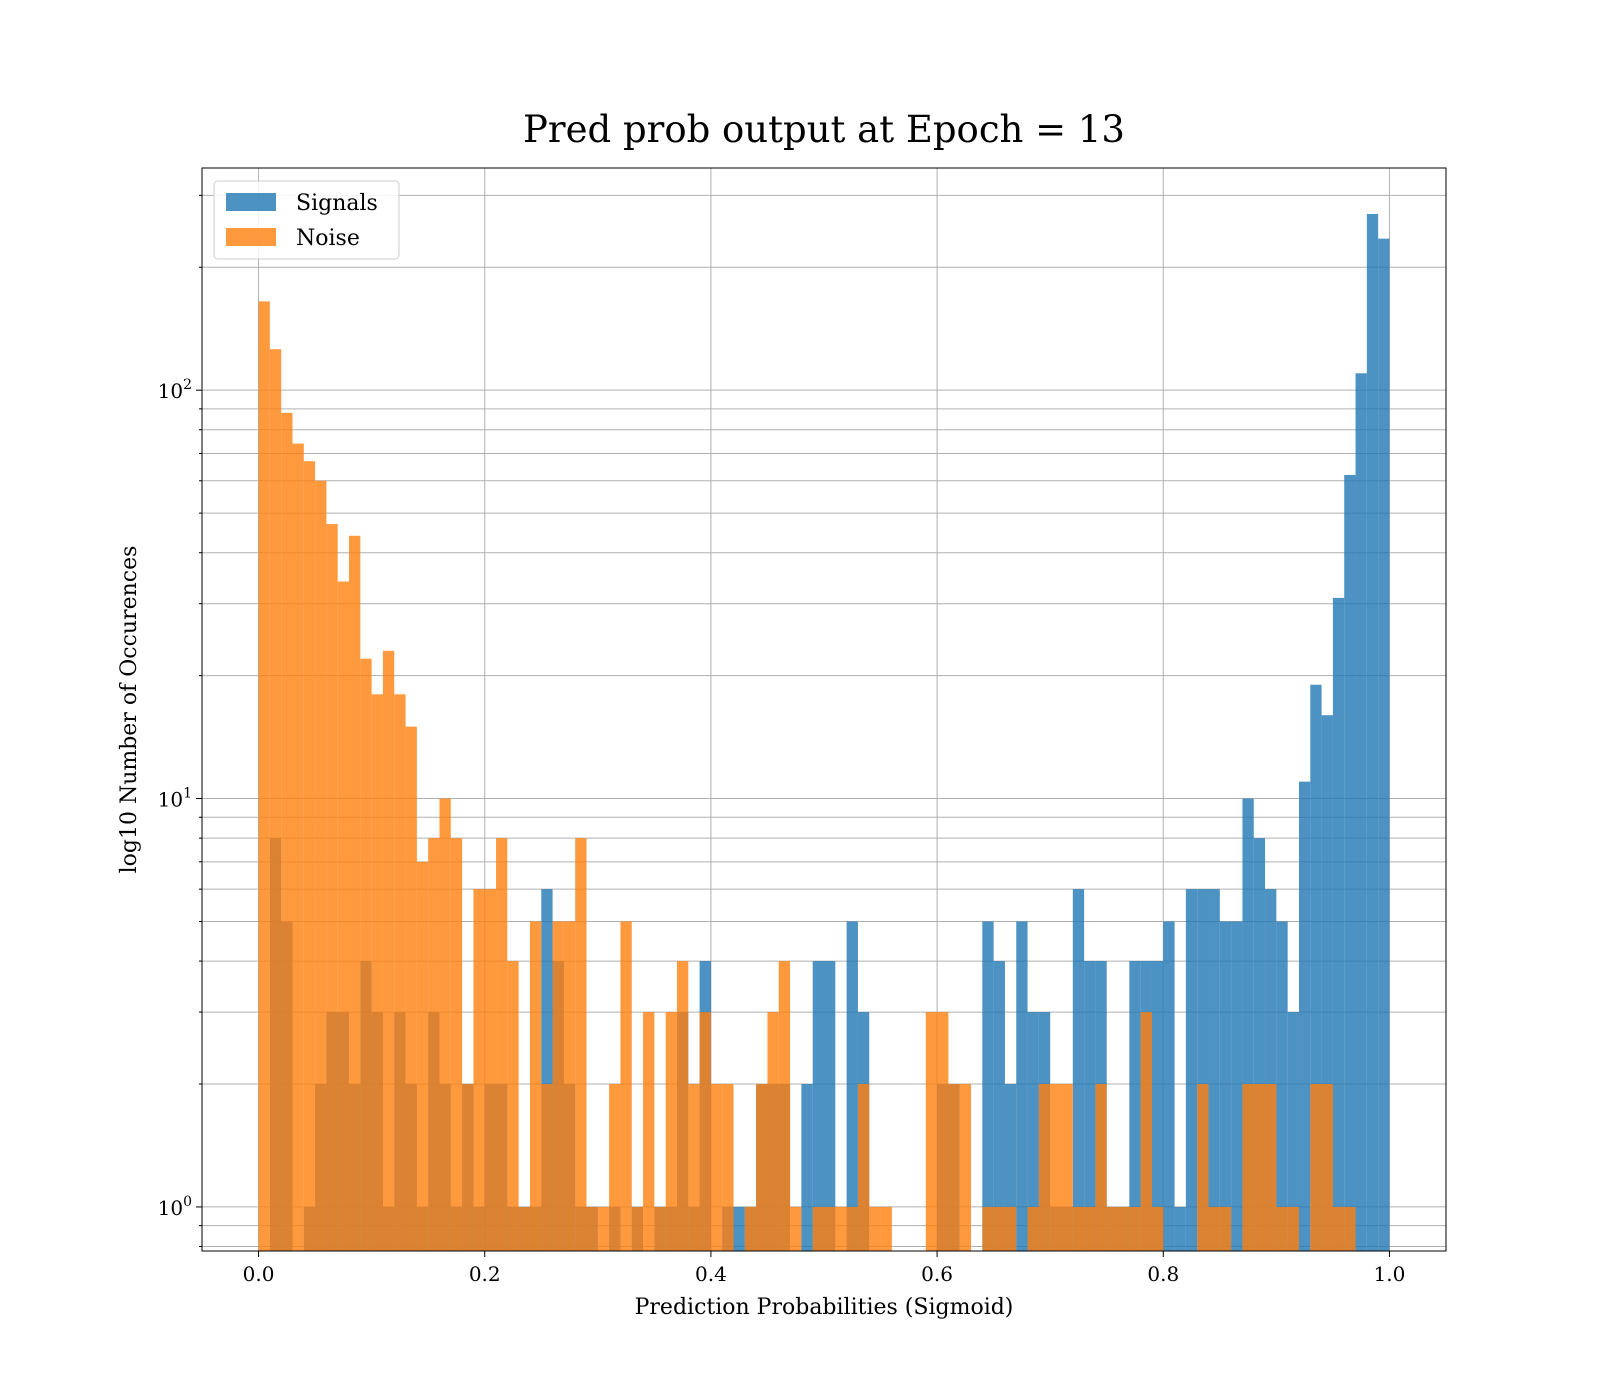 This screenshot has width=1600, height=1400. What do you see at coordinates (175, 390) in the screenshot?
I see `y-tick-label: 10²` at bounding box center [175, 390].